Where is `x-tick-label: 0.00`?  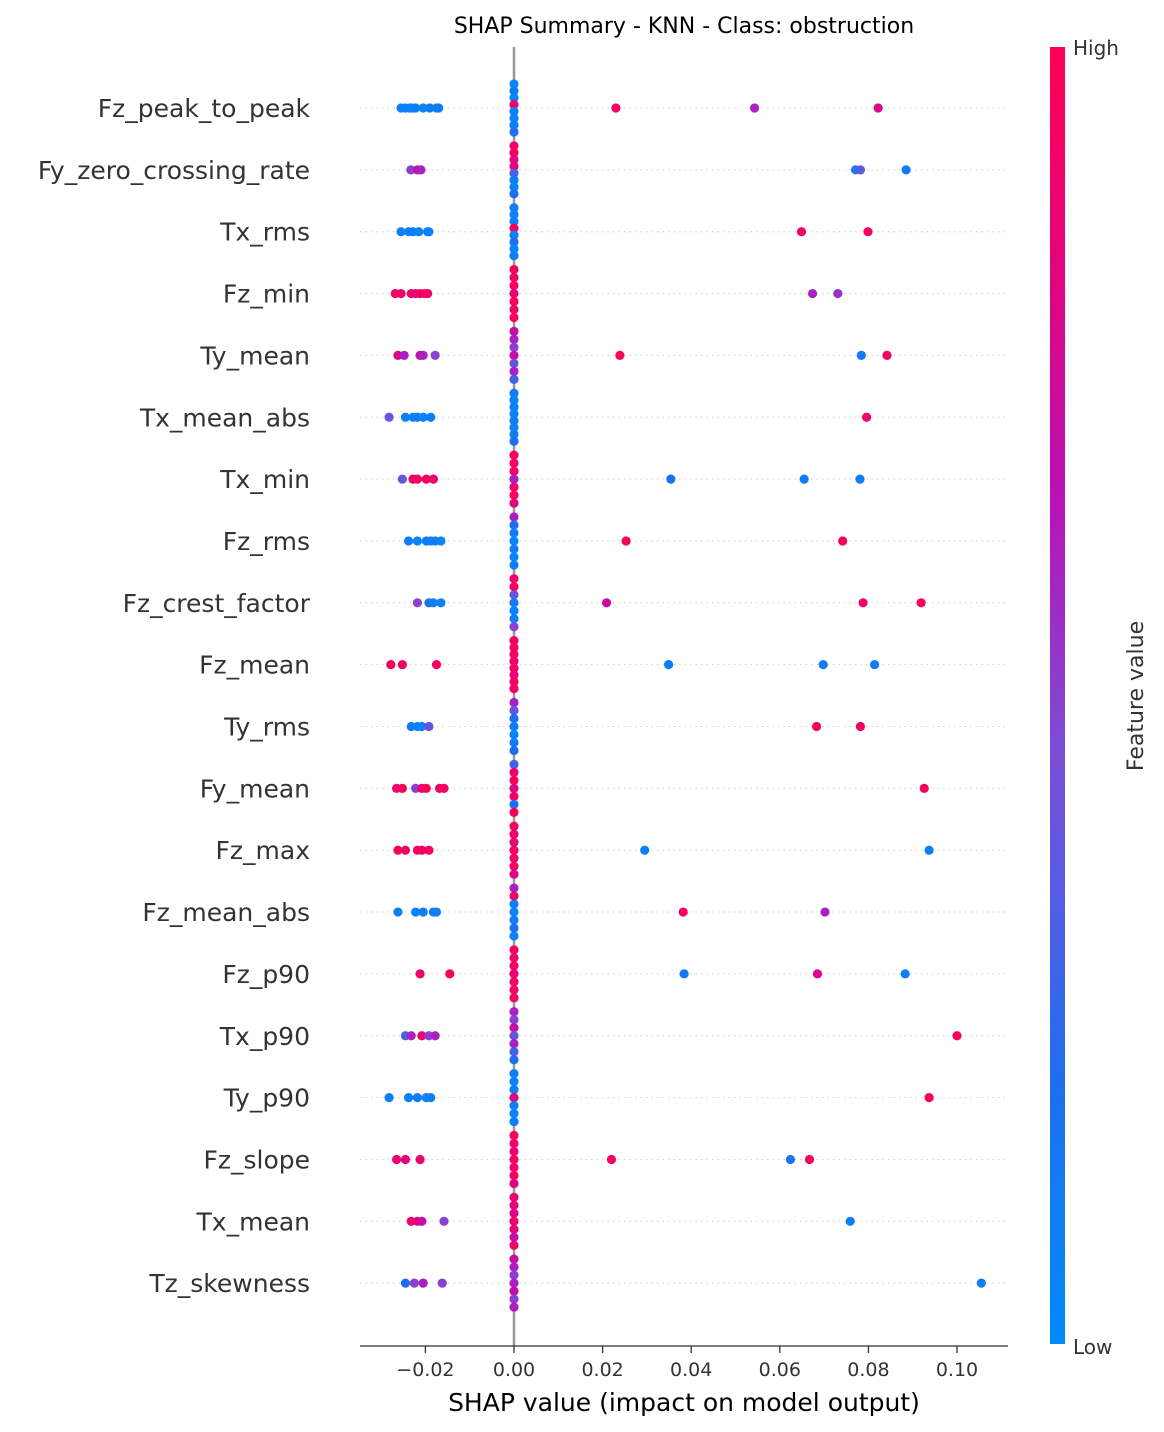
x-tick-label: 0.00 is located at coordinates (514, 1370).